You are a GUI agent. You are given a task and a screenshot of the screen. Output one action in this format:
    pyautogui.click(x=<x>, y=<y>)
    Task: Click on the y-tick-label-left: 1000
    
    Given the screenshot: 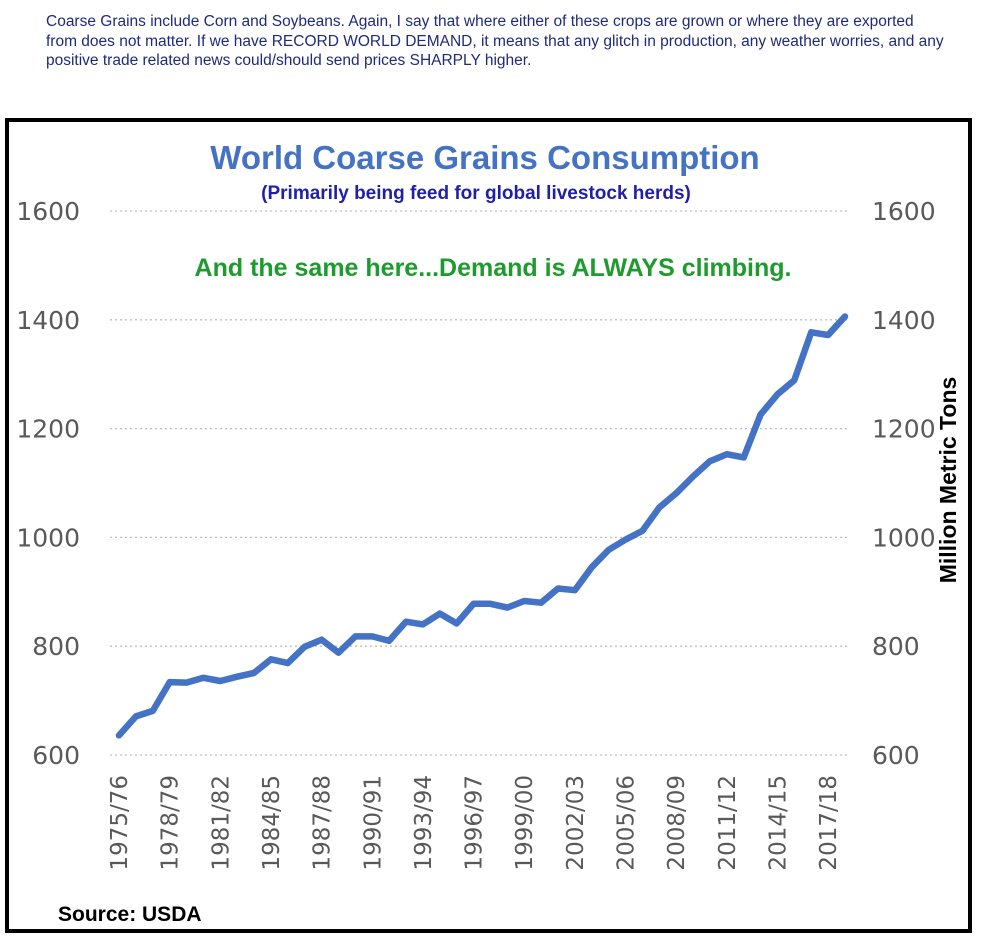 What is the action you would take?
    pyautogui.click(x=48, y=537)
    